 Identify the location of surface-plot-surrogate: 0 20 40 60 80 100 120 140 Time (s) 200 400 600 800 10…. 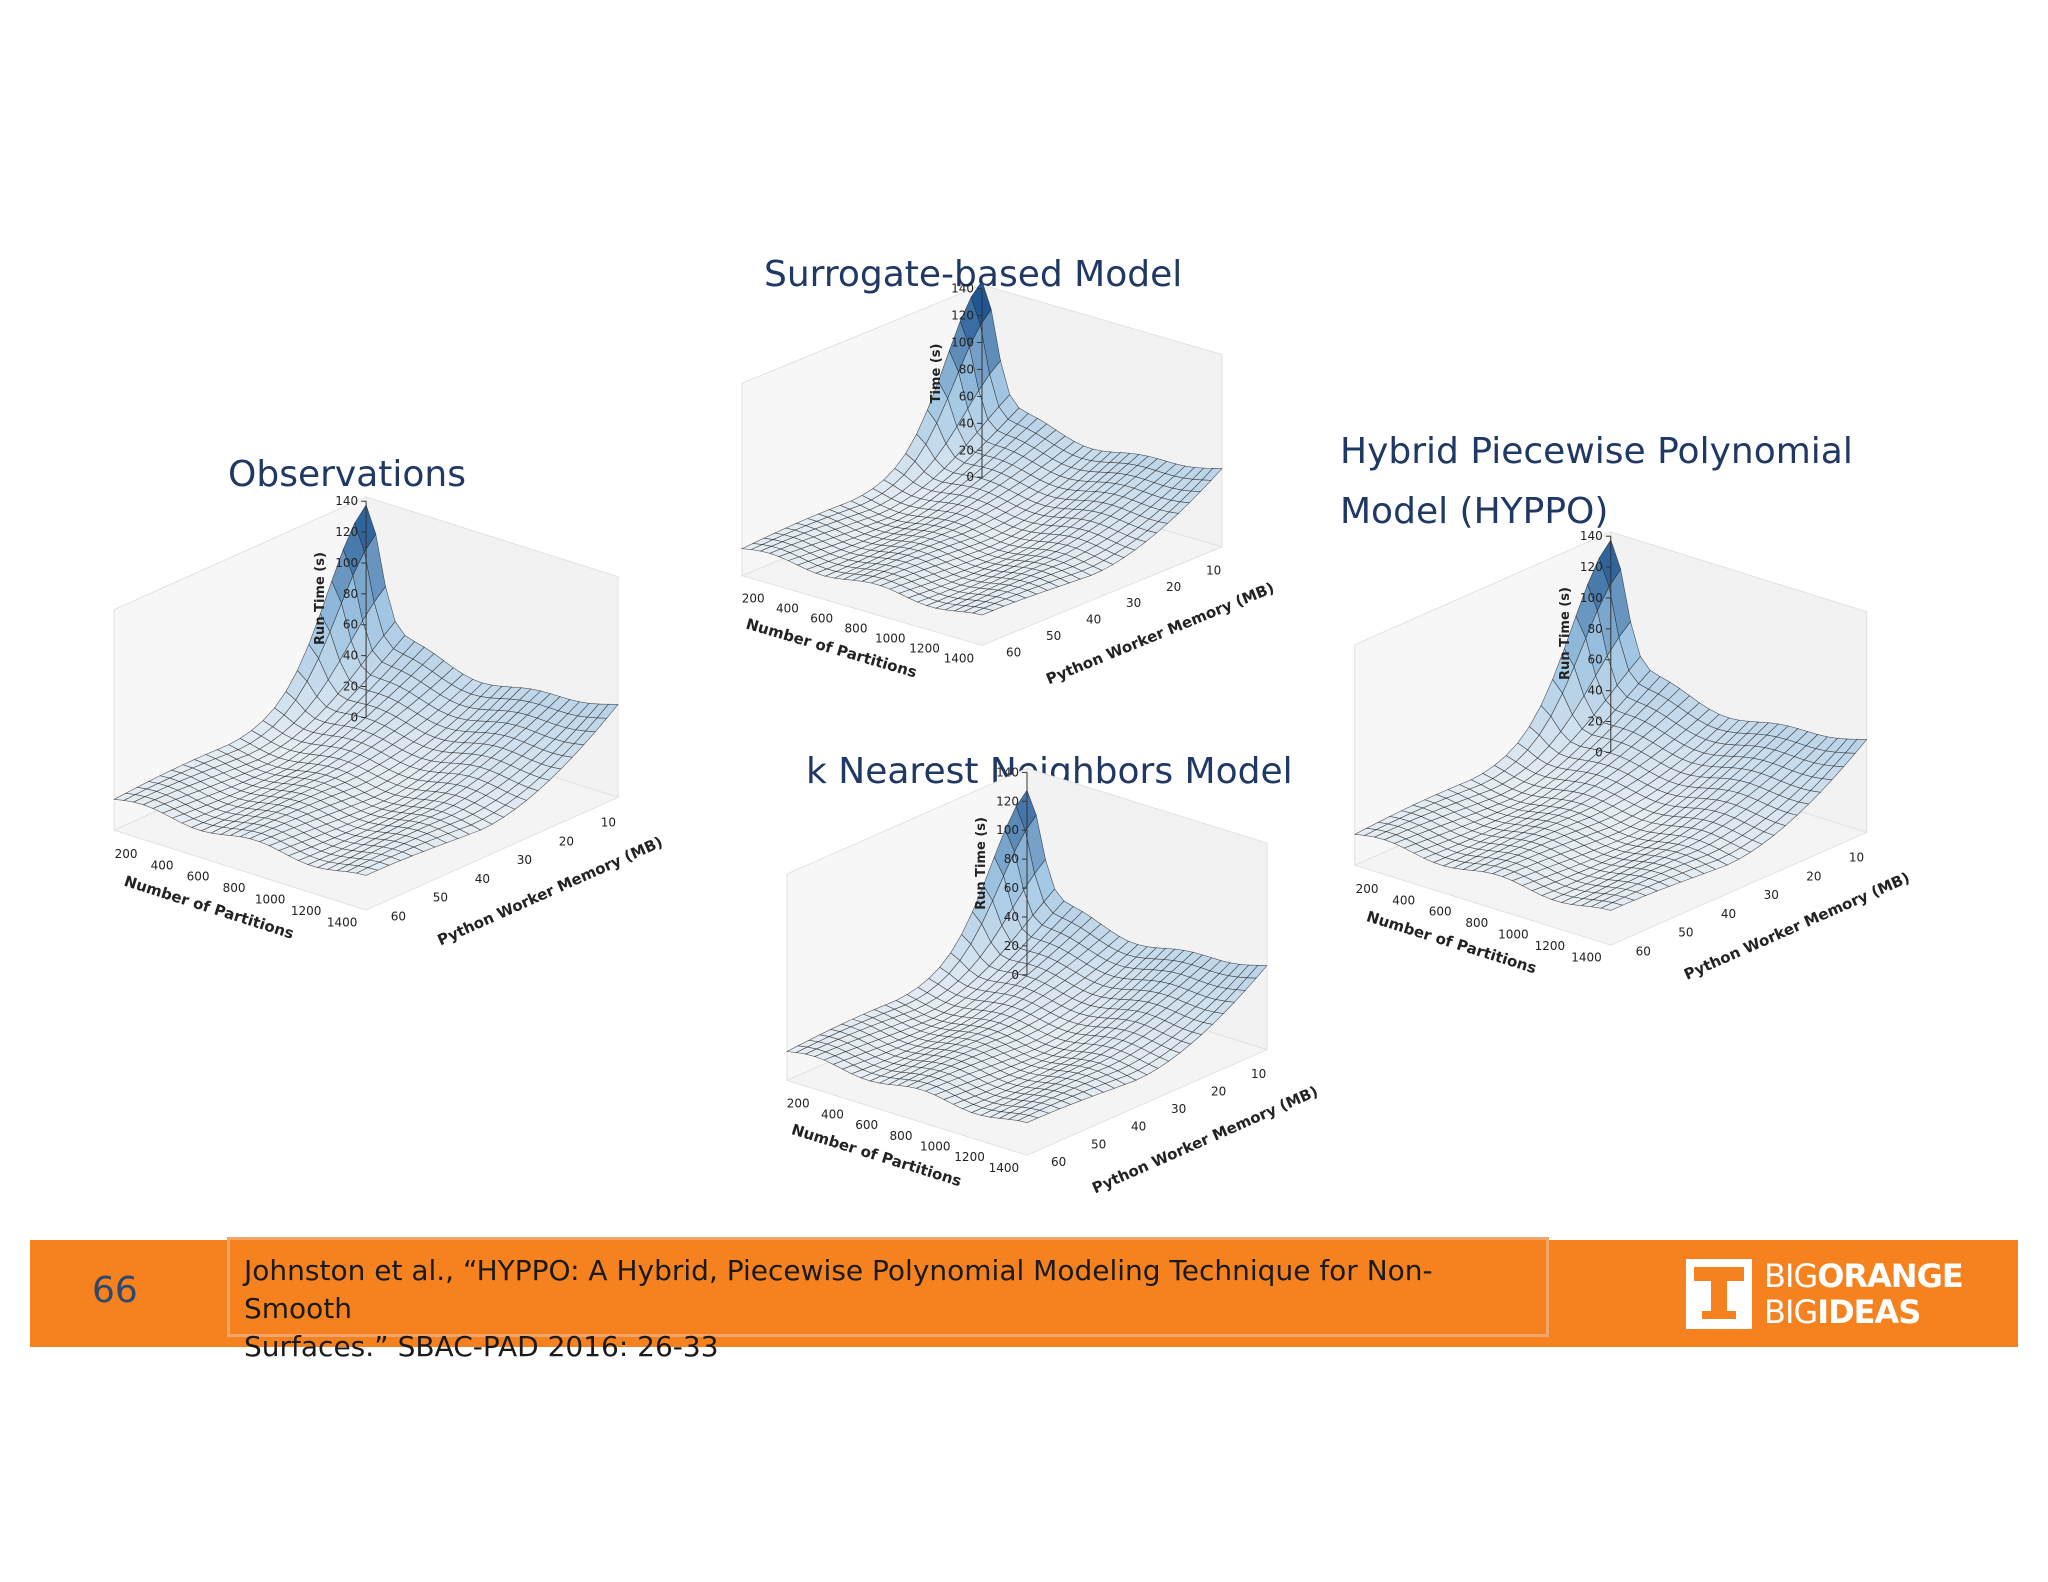
(1000, 497).